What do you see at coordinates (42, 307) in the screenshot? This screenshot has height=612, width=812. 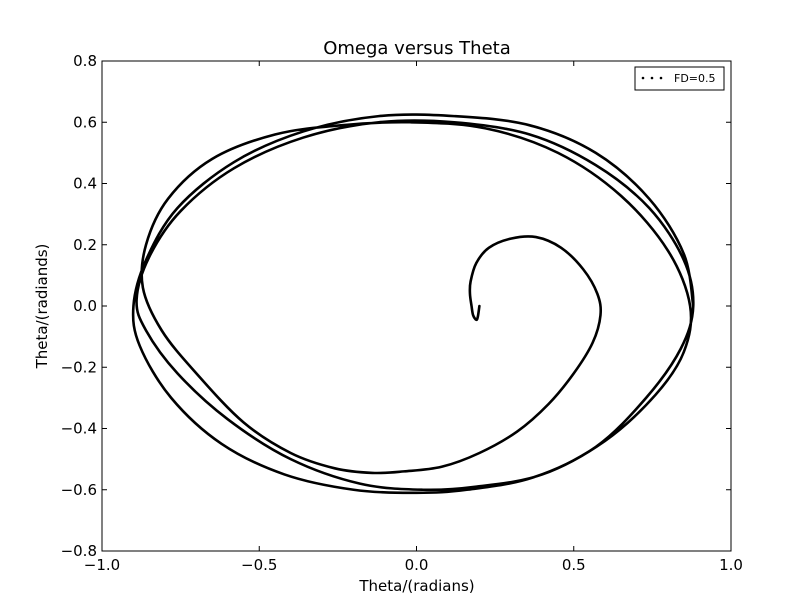 I see `y-axis-label: Theta/(radiands)` at bounding box center [42, 307].